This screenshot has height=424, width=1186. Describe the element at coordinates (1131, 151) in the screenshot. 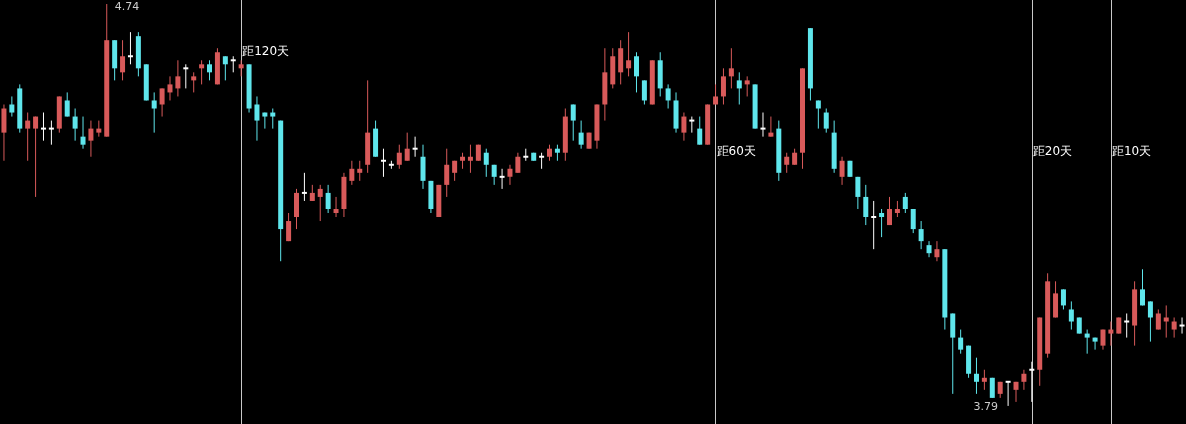

I see `annotation: 距10天` at that location.